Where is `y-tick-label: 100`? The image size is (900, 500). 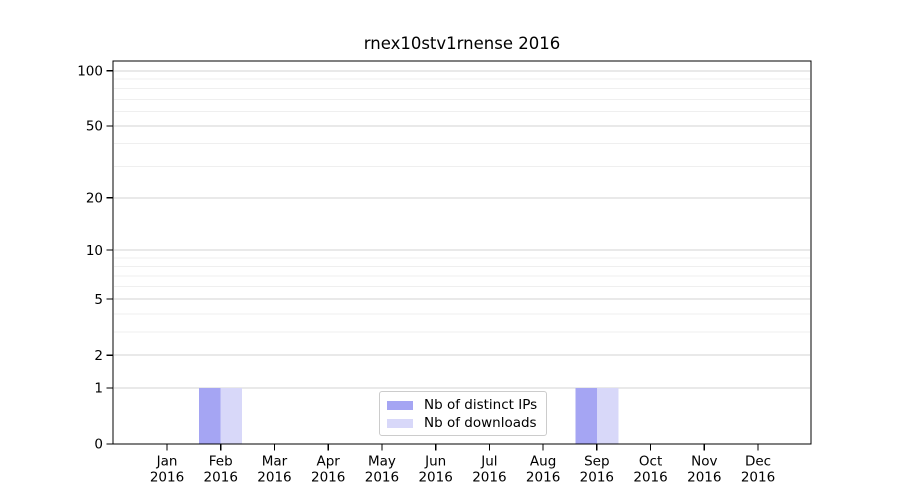 y-tick-label: 100 is located at coordinates (90, 71).